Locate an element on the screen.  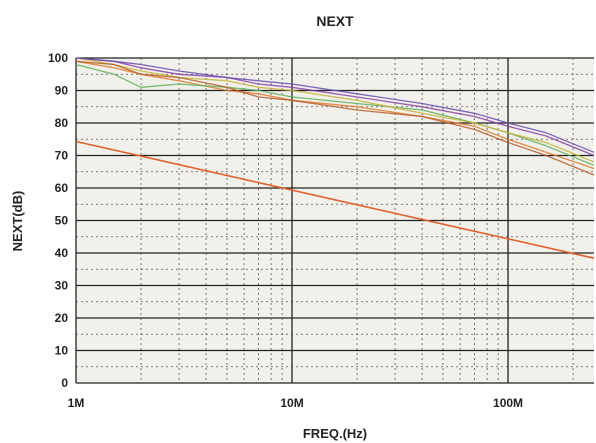
y-tick-label: 10 is located at coordinates (62, 351).